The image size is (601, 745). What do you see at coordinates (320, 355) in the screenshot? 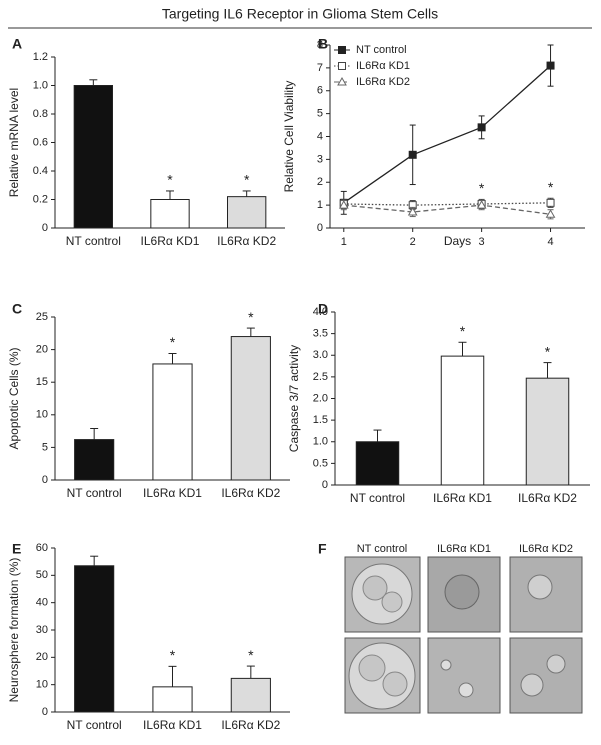
I see `y-tick-label: 3.0` at bounding box center [320, 355].